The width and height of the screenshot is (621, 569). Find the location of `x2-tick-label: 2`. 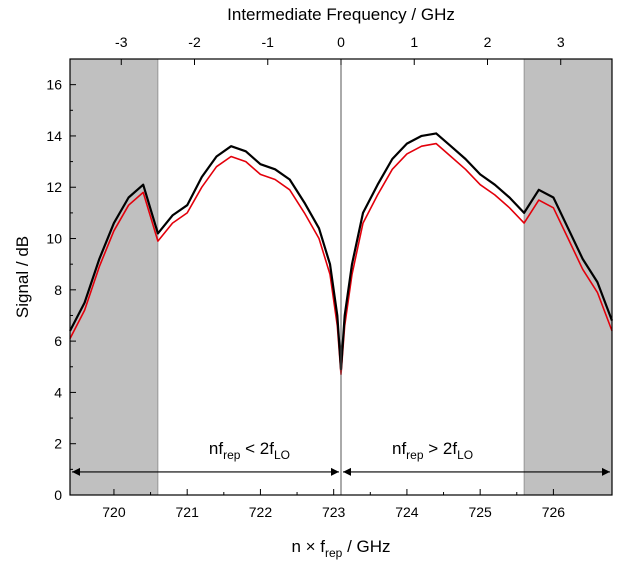

x2-tick-label: 2 is located at coordinates (488, 42).